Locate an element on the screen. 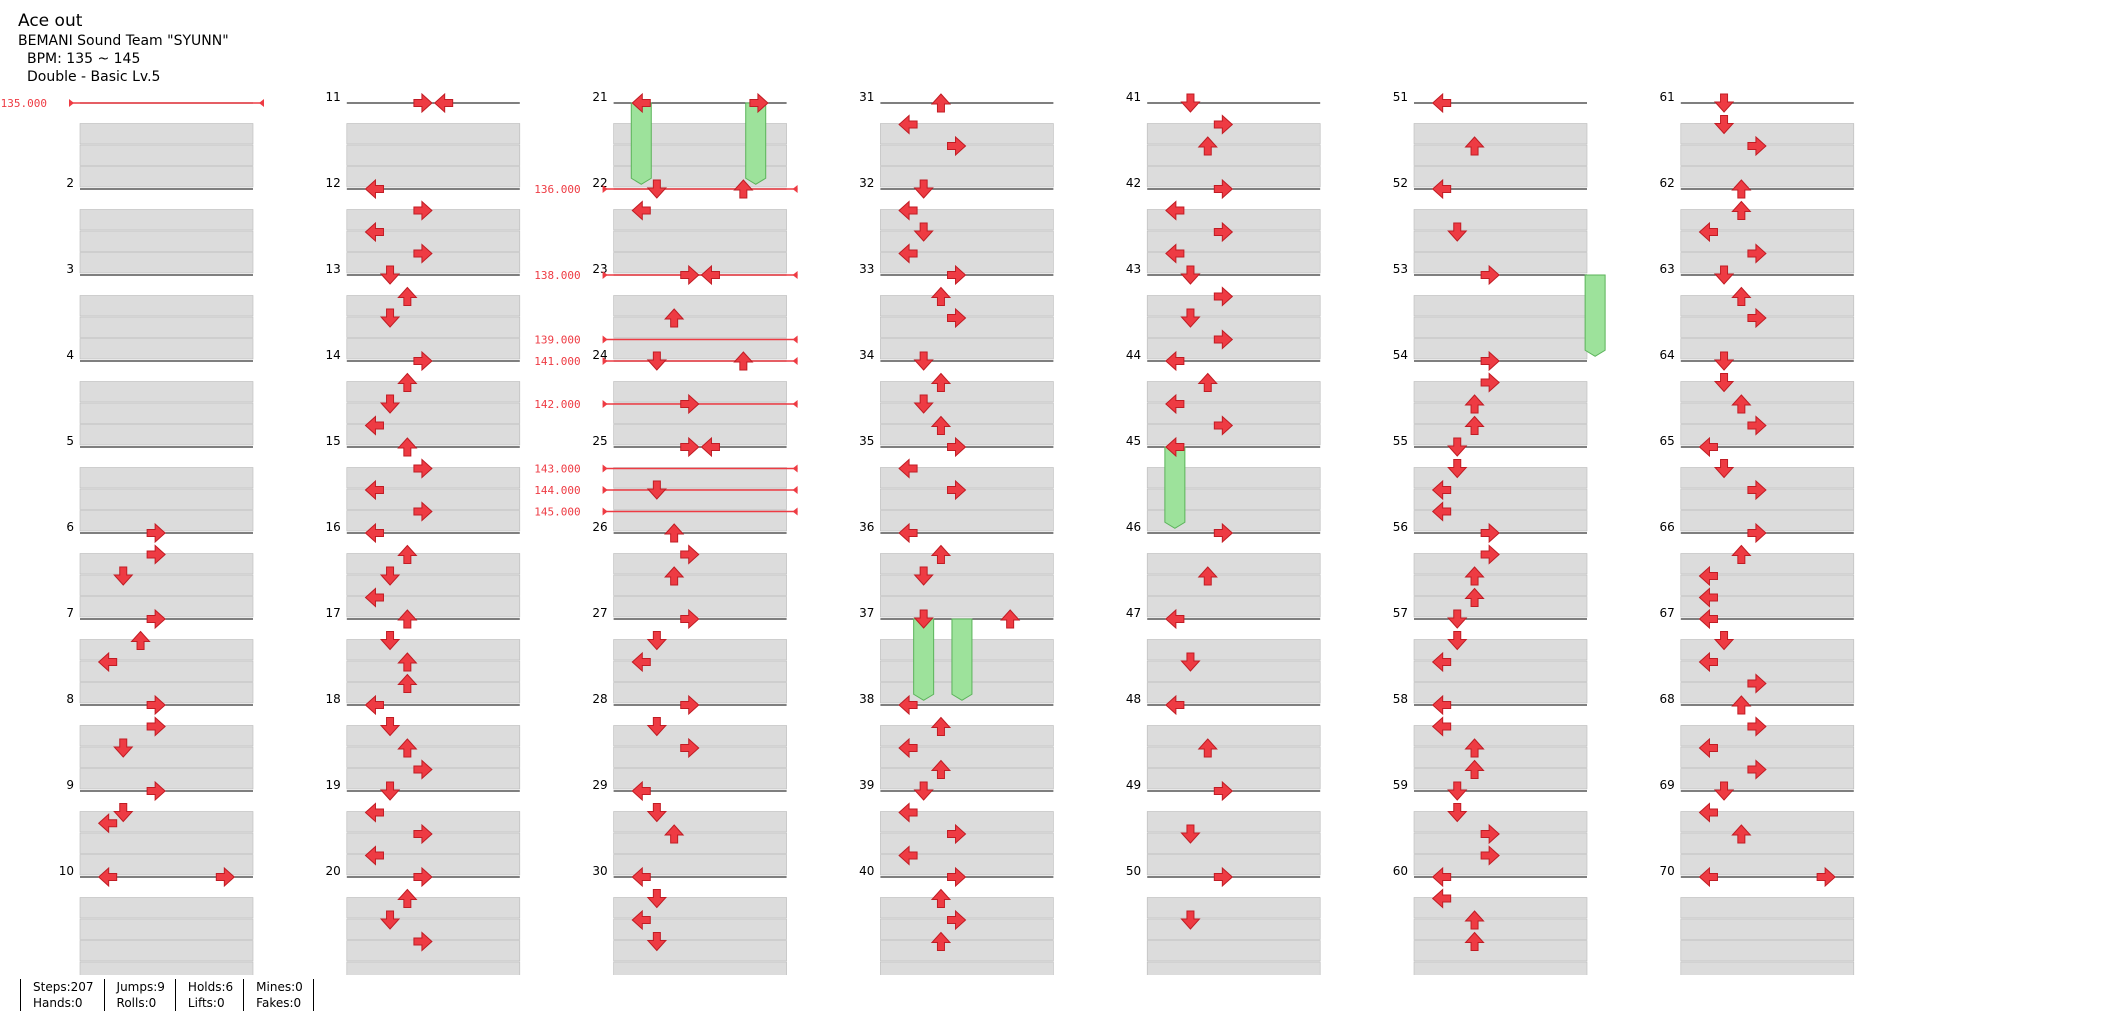 This screenshot has height=1024, width=2119. measure-number: 33 is located at coordinates (866, 269).